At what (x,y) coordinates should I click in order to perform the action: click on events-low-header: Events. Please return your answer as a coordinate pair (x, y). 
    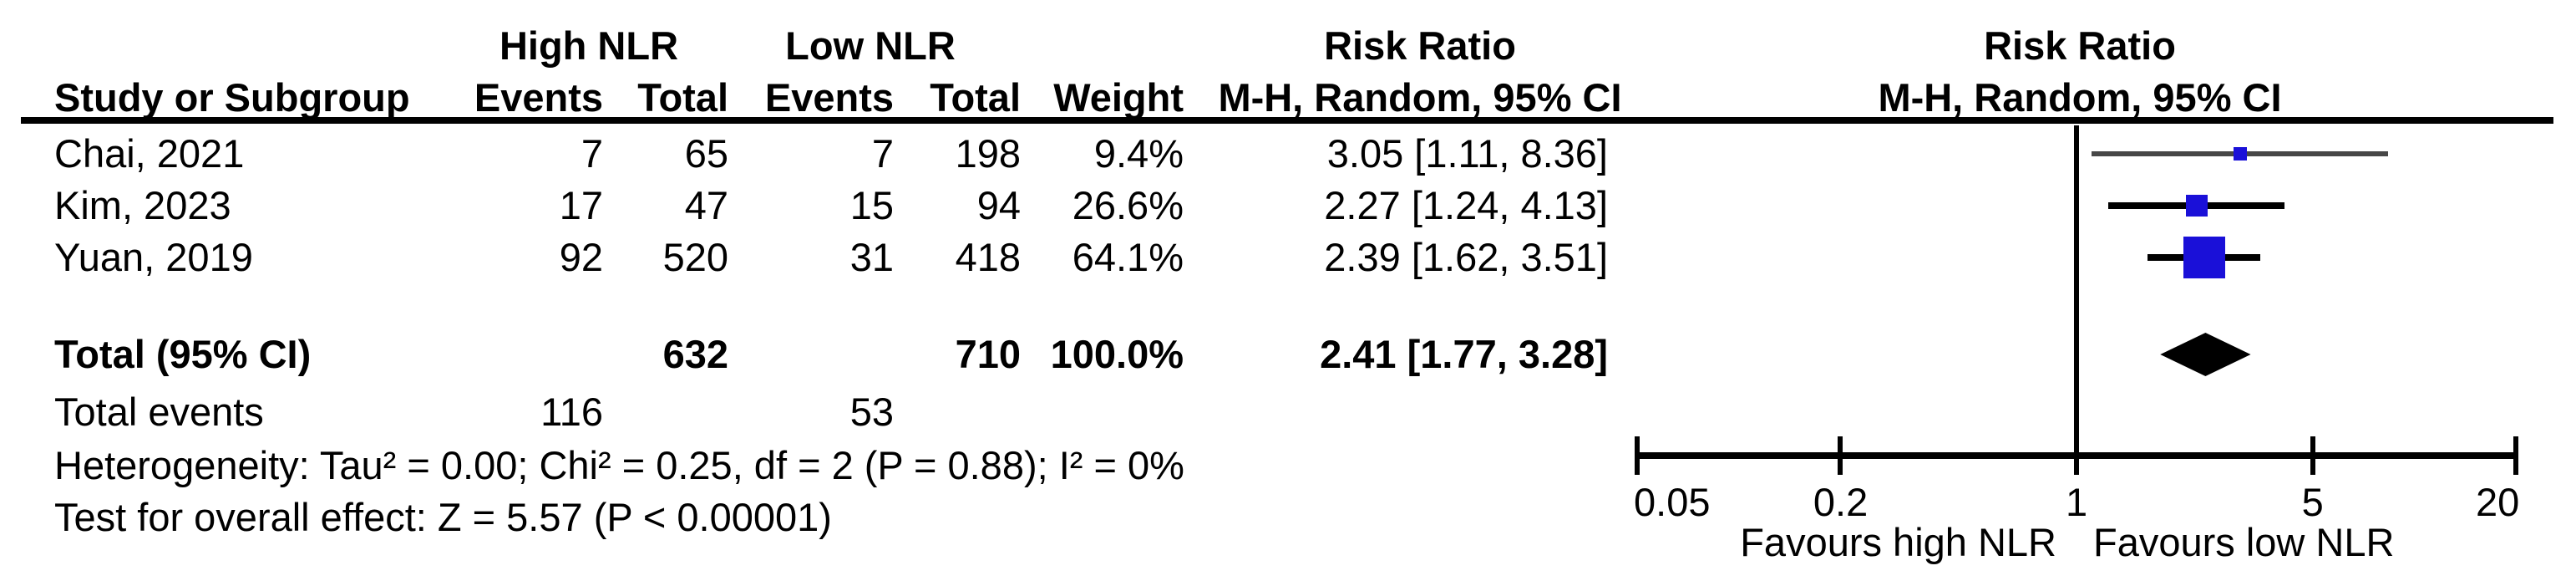
    Looking at the image, I should click on (829, 97).